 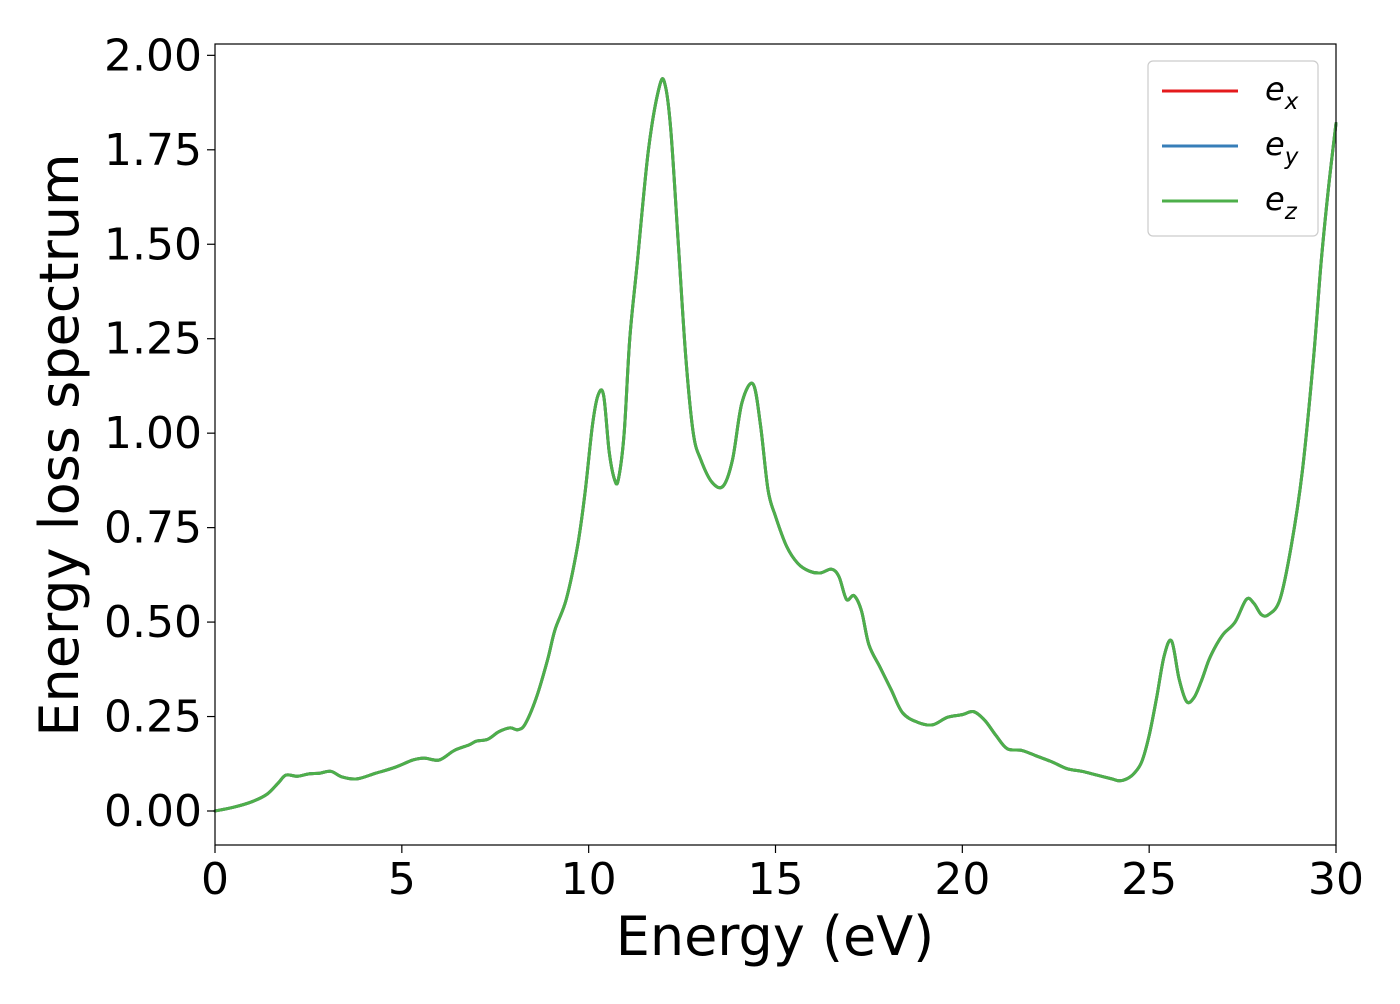 What do you see at coordinates (153, 433) in the screenshot?
I see `y-tick-label: 1.00` at bounding box center [153, 433].